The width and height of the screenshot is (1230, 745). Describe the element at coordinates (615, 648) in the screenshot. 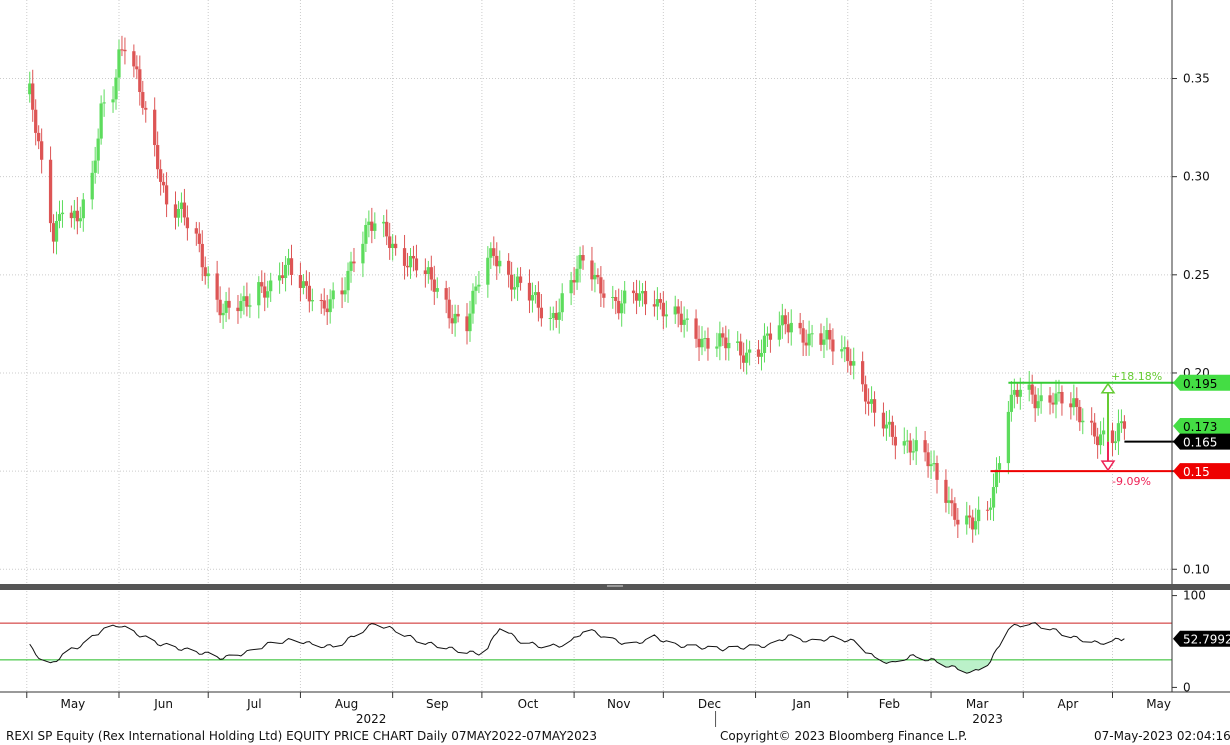

I see `rsi-panel: 52.7992` at that location.